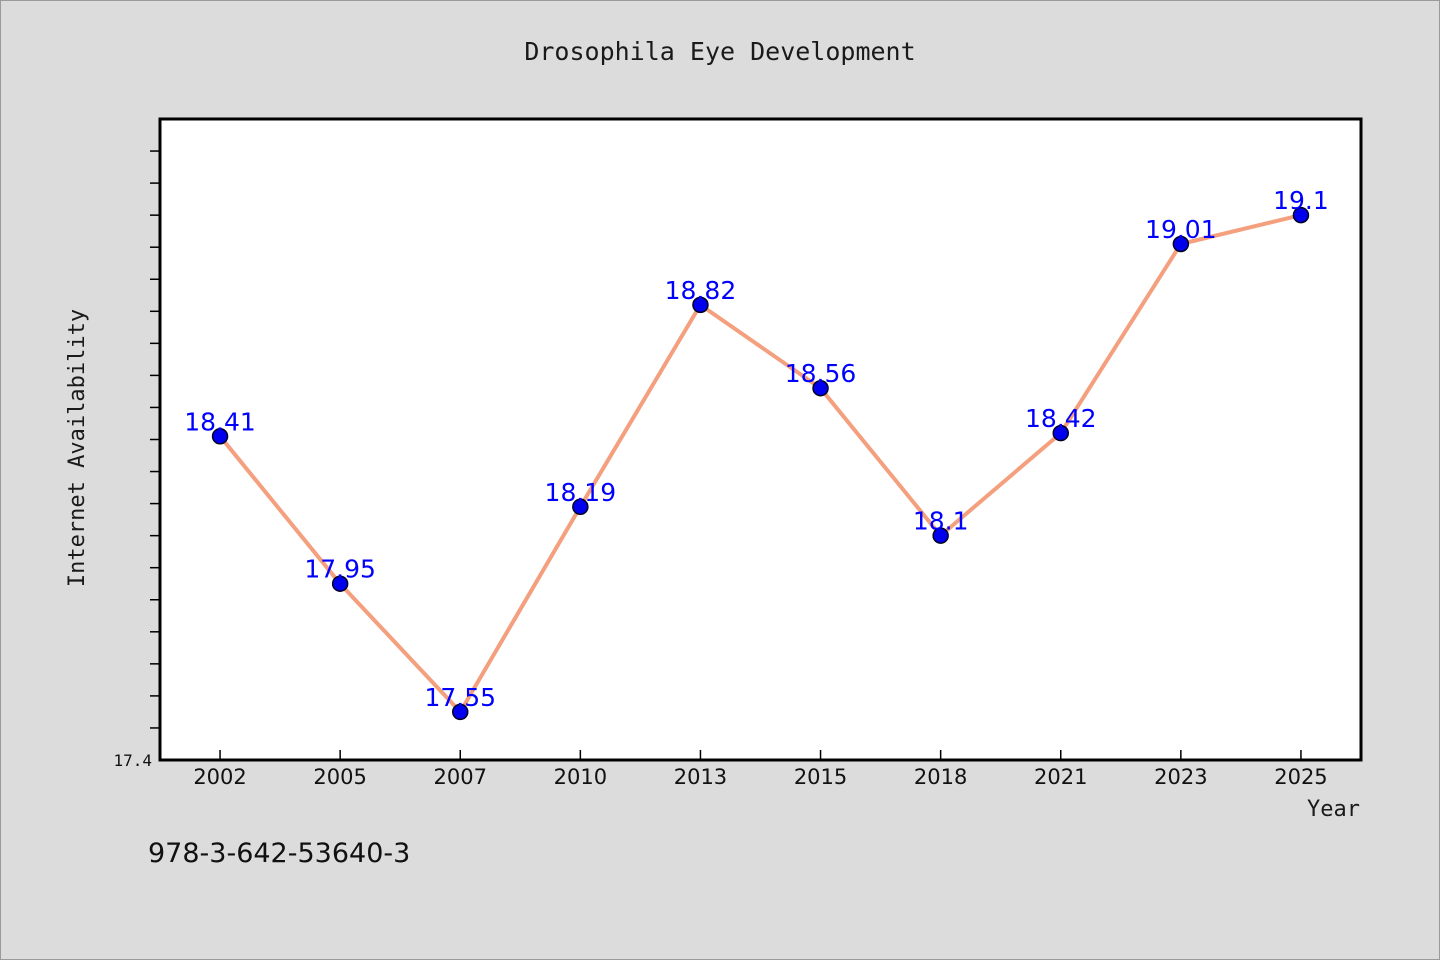 Image resolution: width=1440 pixels, height=960 pixels. I want to click on data-label: 17.95, so click(340, 569).